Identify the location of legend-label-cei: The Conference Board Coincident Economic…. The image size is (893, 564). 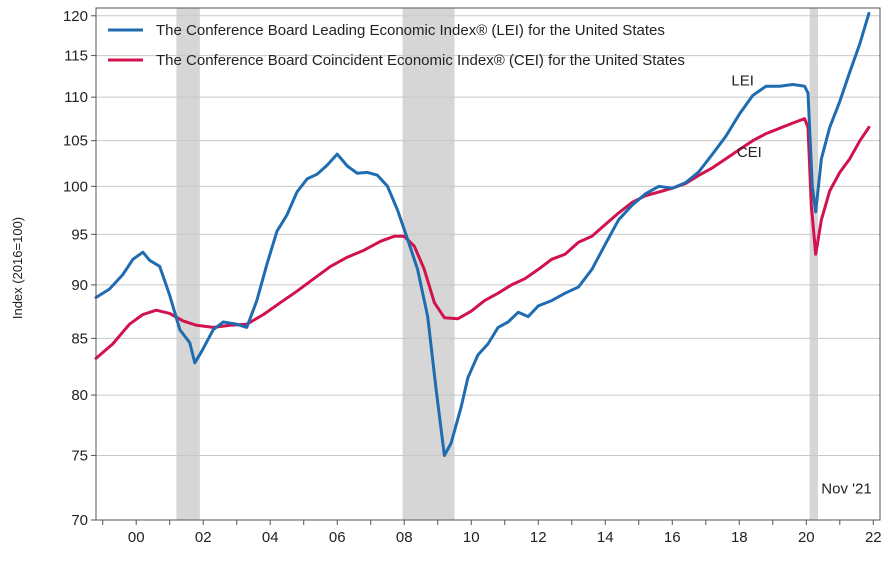
(420, 60).